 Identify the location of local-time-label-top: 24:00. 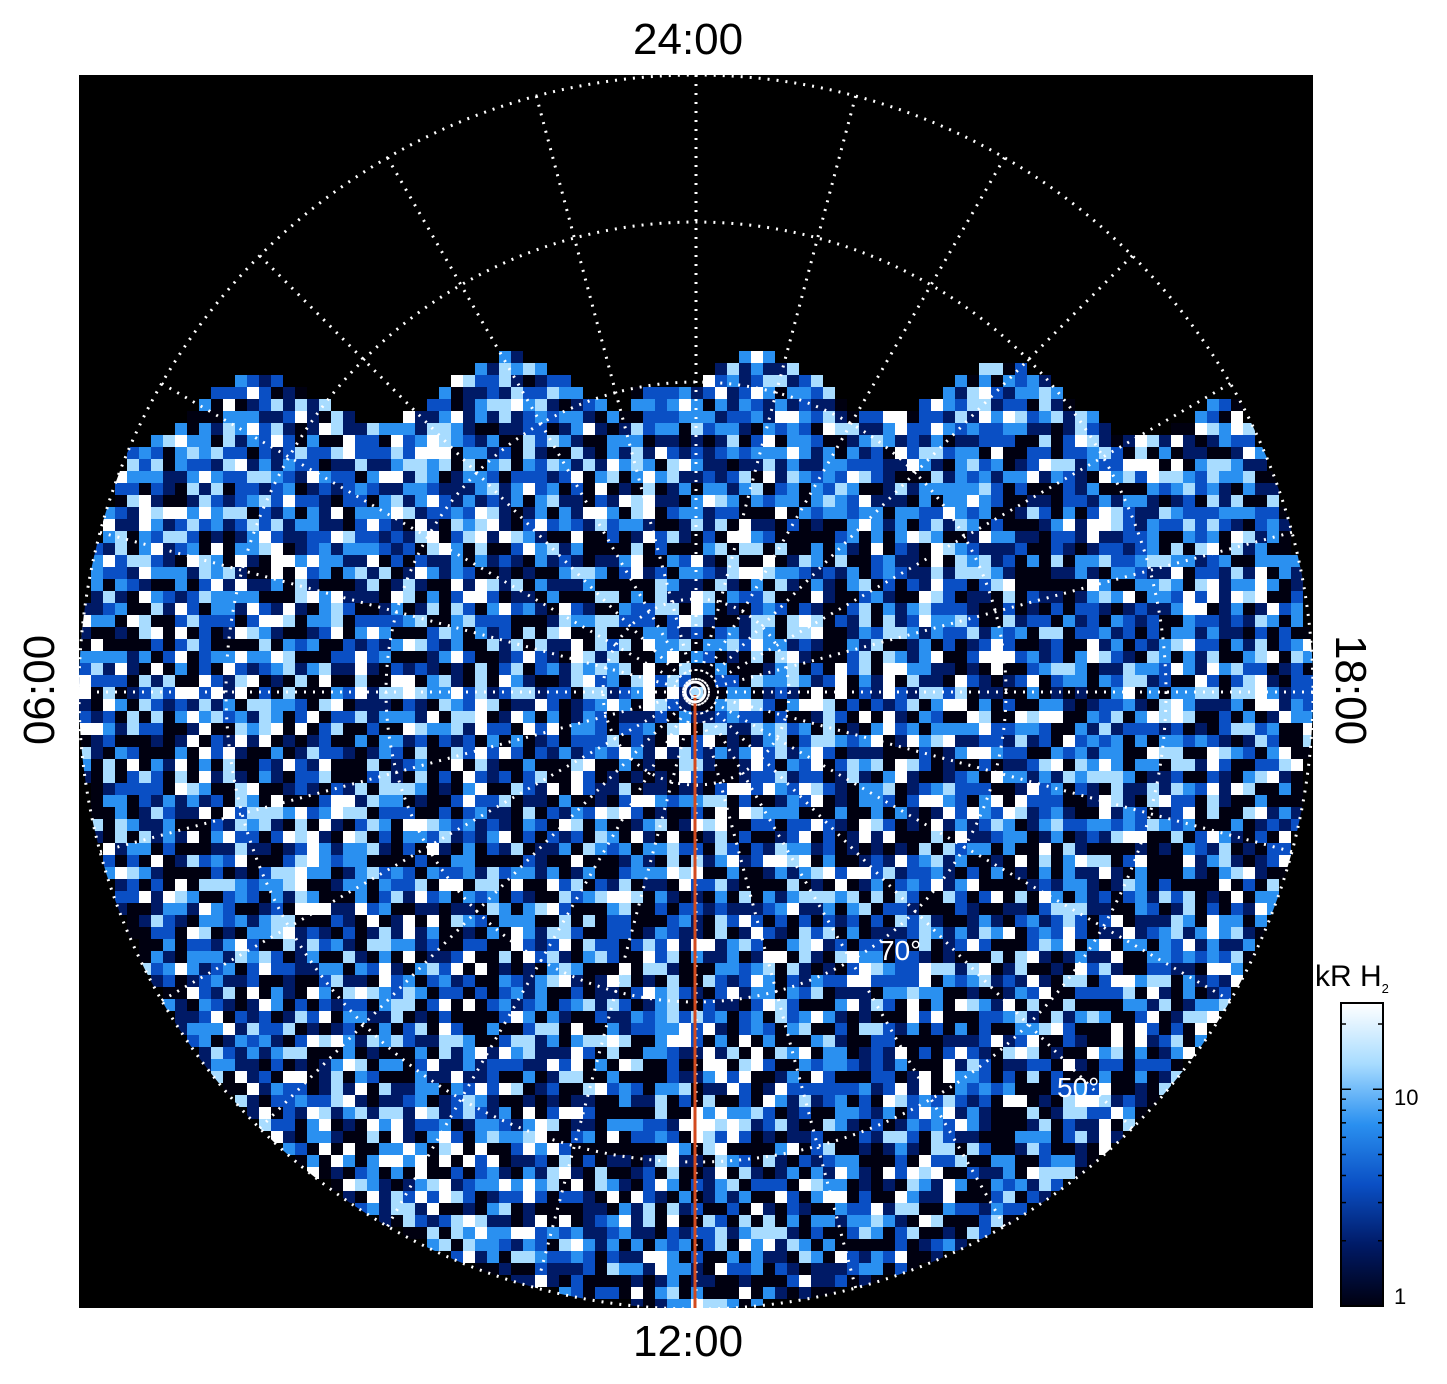
(688, 39).